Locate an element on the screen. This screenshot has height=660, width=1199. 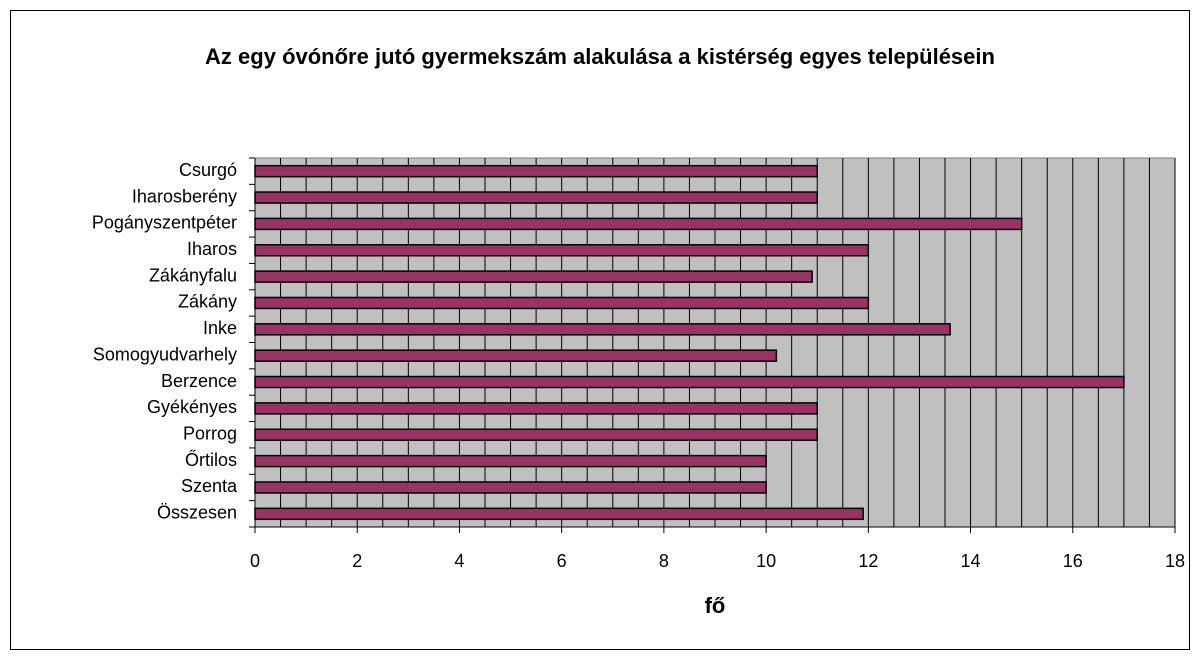
x-tick-label: 6 is located at coordinates (562, 561).